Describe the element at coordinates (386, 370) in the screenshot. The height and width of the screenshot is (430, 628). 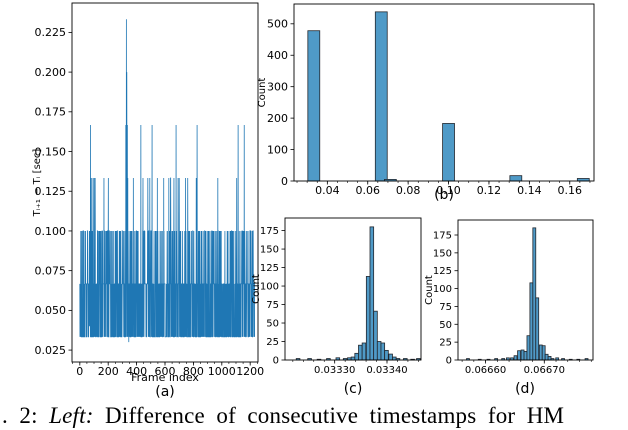
I see `x-tick-label: 0.03340` at that location.